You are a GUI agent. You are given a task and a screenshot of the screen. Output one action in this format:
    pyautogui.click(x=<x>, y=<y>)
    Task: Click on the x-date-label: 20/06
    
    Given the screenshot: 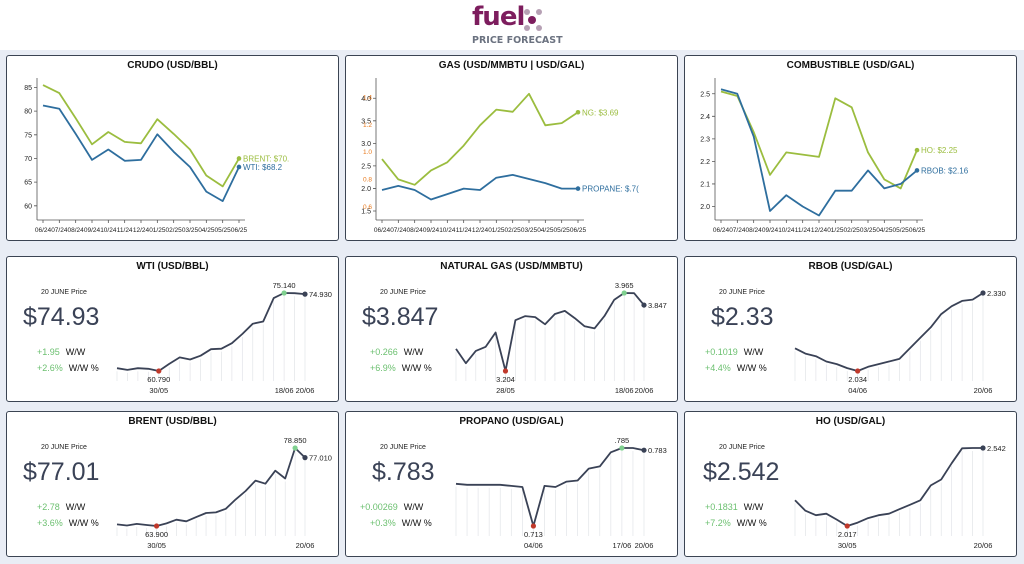 What is the action you would take?
    pyautogui.click(x=983, y=545)
    